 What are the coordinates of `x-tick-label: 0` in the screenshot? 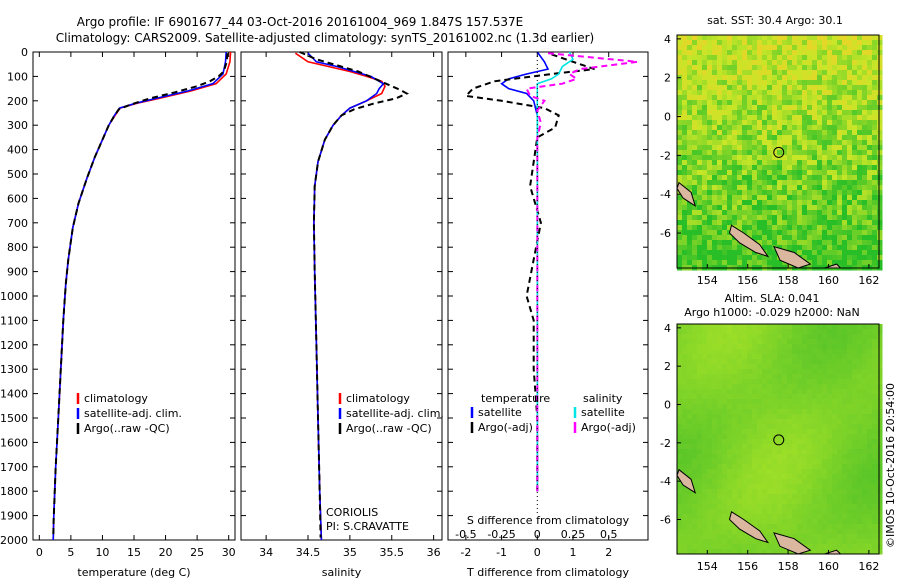 It's located at (39, 552).